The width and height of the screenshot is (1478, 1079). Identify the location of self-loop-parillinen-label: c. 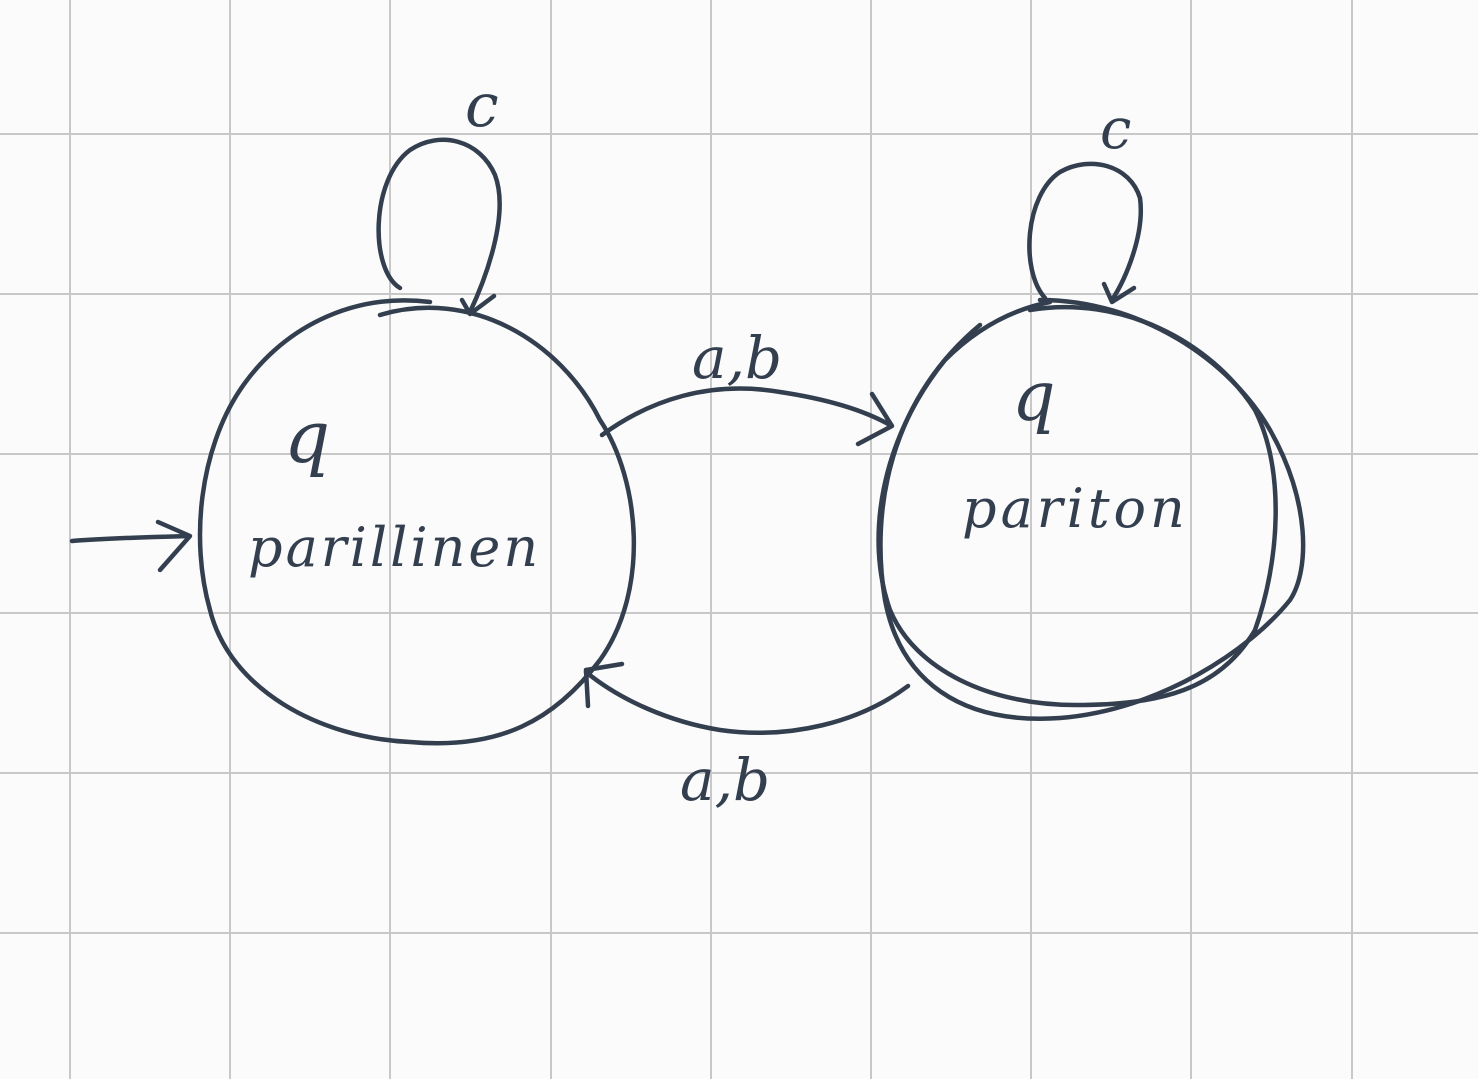
(482, 106).